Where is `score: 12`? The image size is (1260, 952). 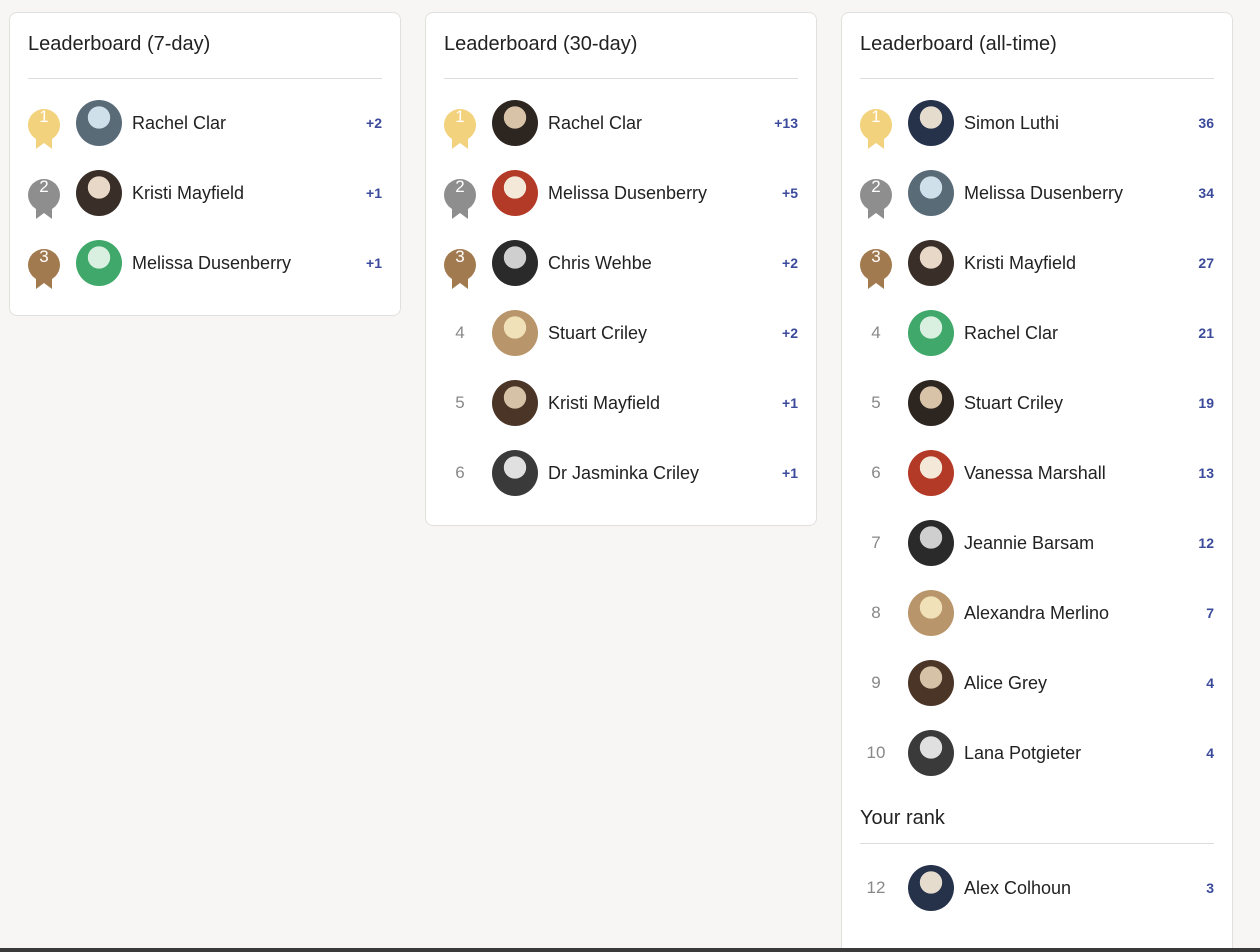 score: 12 is located at coordinates (1206, 543).